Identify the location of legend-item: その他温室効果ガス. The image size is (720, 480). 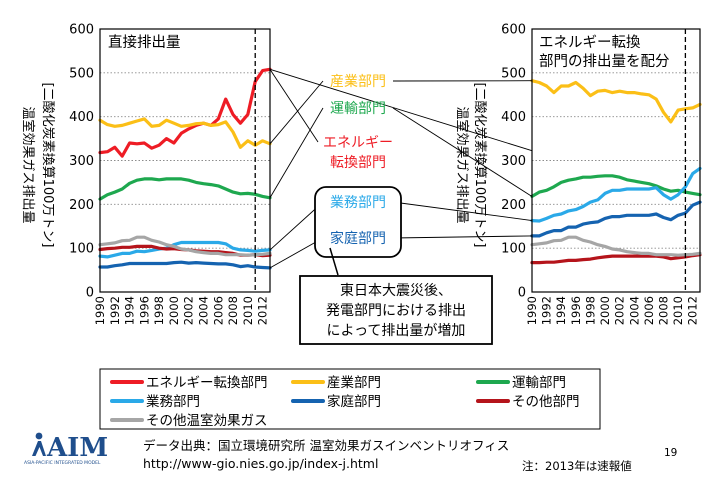
(189, 420).